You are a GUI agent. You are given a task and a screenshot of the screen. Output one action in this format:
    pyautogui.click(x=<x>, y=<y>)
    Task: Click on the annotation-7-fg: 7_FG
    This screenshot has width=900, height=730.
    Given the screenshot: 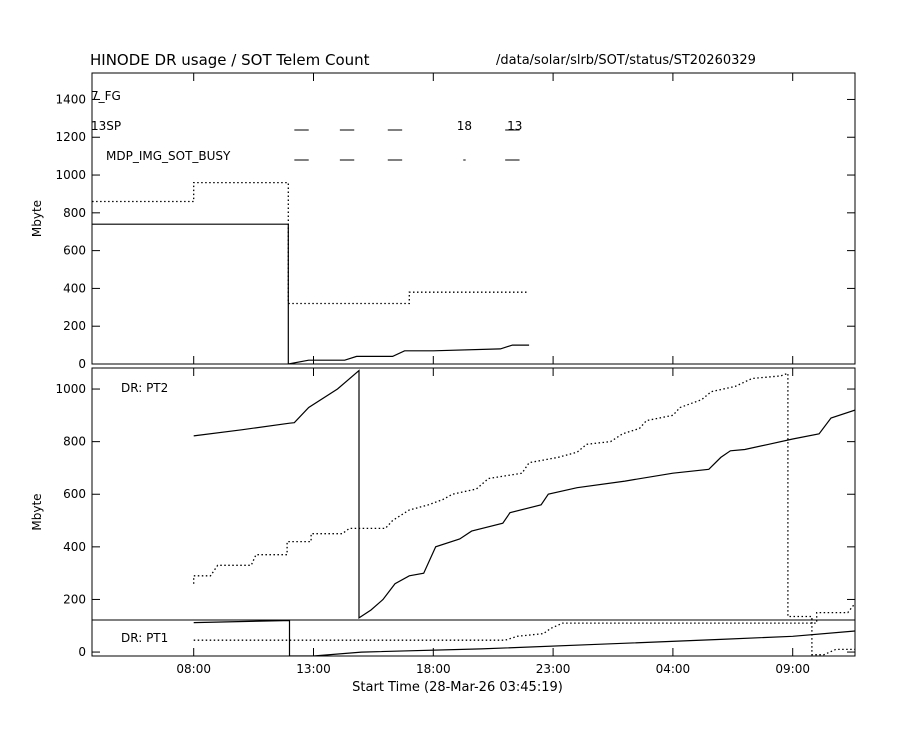 What is the action you would take?
    pyautogui.click(x=106, y=96)
    